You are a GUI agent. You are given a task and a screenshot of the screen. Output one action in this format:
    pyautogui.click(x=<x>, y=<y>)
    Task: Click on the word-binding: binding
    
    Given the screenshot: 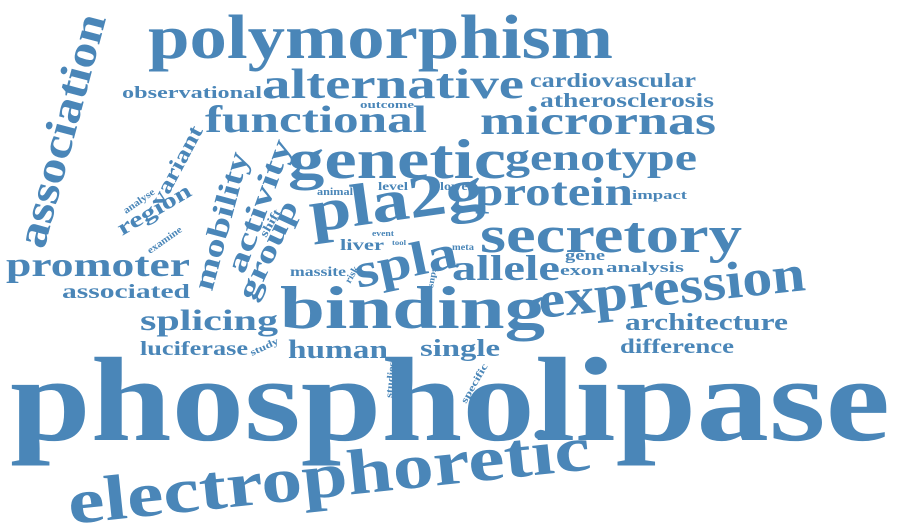 What is the action you would take?
    pyautogui.click(x=412, y=308)
    